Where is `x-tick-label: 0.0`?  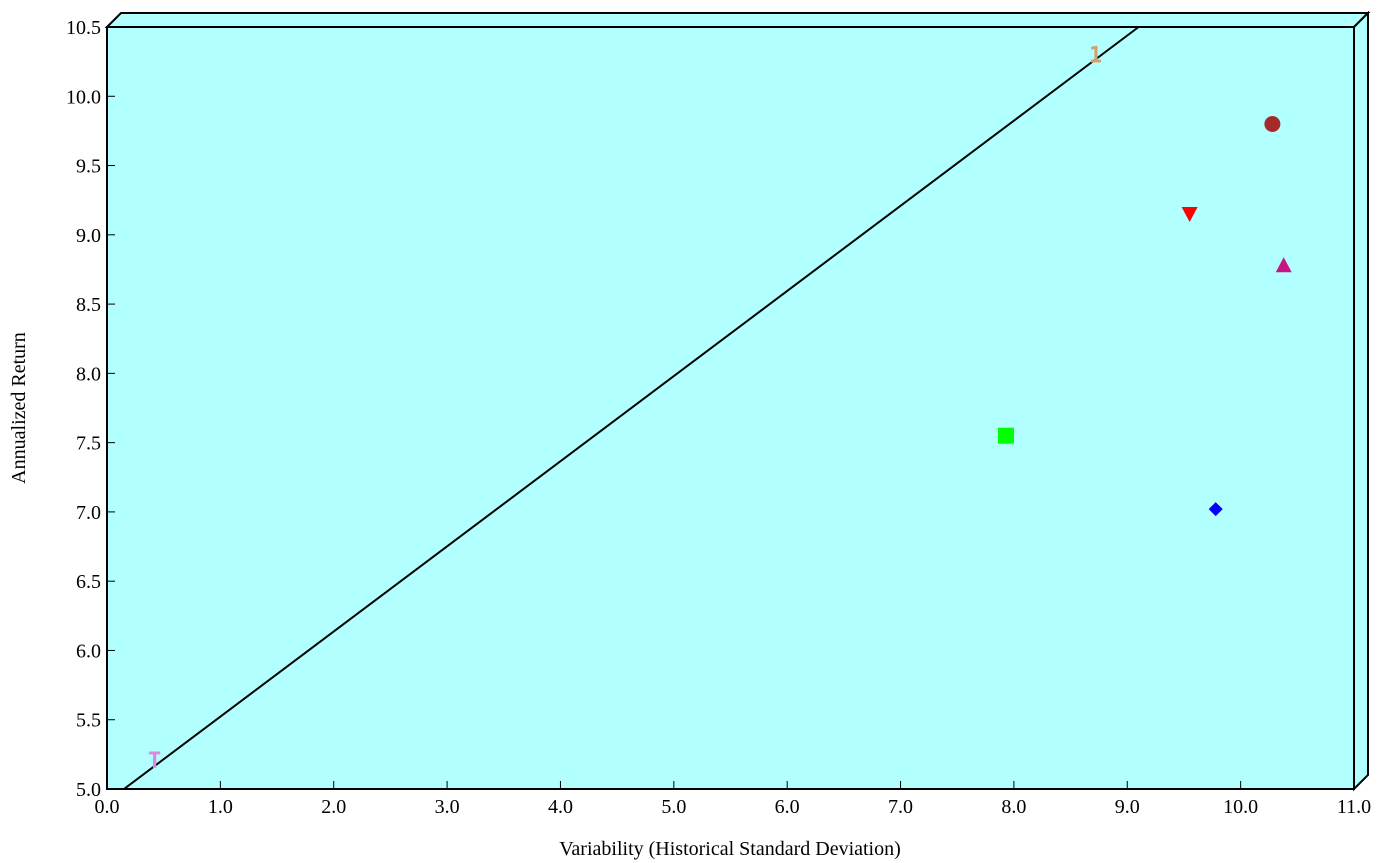 x-tick-label: 0.0 is located at coordinates (107, 807).